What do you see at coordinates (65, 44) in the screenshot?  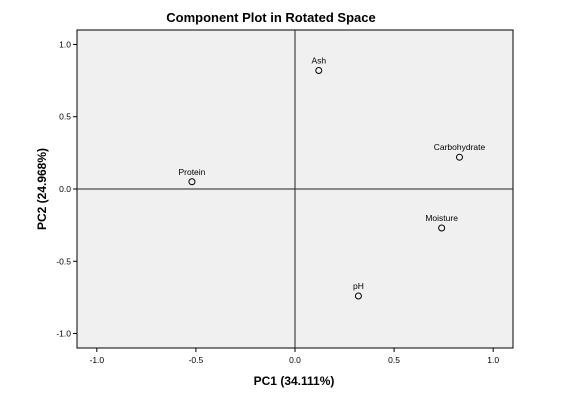 I see `y-tick-label: 1.0` at bounding box center [65, 44].